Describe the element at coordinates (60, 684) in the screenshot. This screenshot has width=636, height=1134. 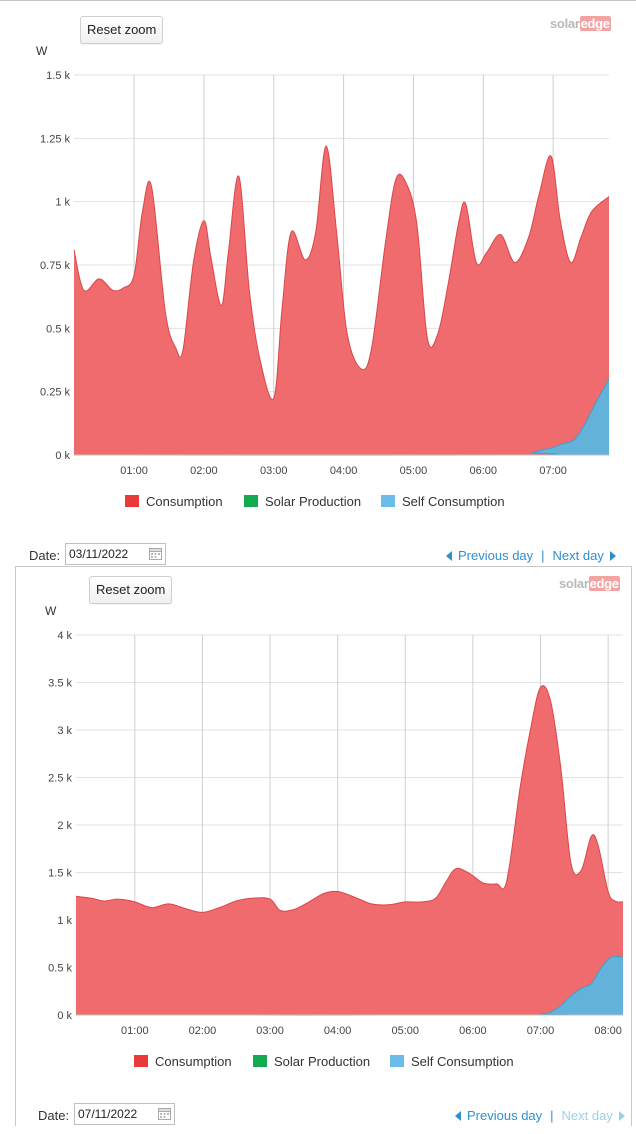
I see `y-tick-label: 3.5 k` at that location.